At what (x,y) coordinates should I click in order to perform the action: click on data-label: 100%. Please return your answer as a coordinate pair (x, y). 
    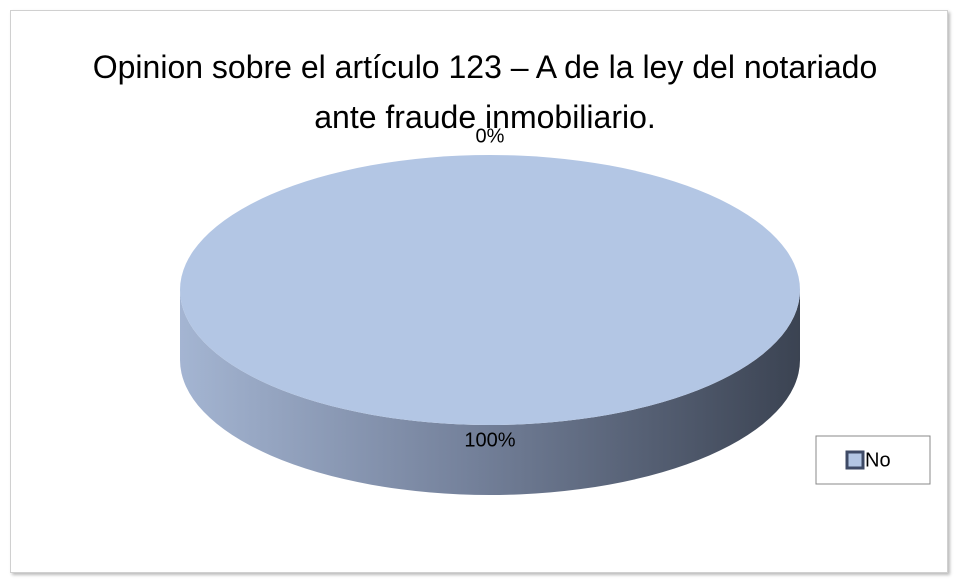
    Looking at the image, I should click on (489, 440).